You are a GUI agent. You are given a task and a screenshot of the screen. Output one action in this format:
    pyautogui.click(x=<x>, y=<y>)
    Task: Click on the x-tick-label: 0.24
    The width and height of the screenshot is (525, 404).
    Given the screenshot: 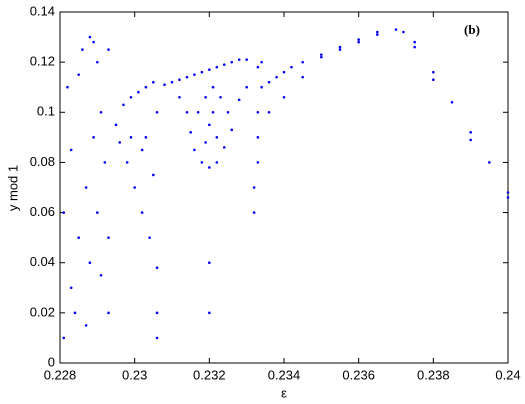 What is the action you would take?
    pyautogui.click(x=507, y=374)
    